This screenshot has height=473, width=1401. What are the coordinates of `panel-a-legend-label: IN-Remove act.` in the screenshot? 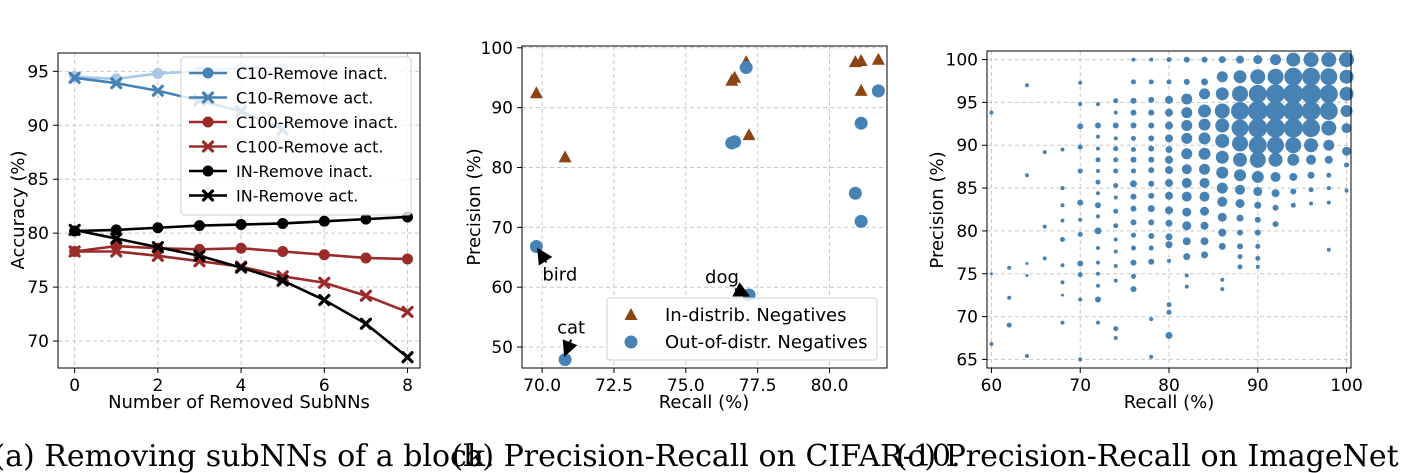 It's located at (297, 196).